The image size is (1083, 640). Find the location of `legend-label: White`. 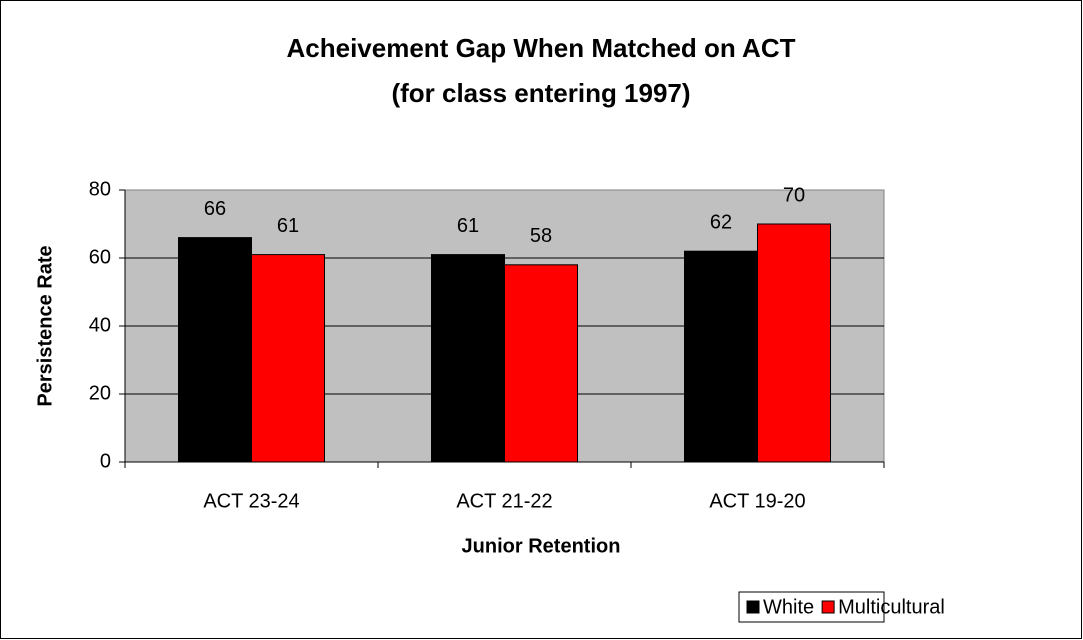

legend-label: White is located at coordinates (788, 607).